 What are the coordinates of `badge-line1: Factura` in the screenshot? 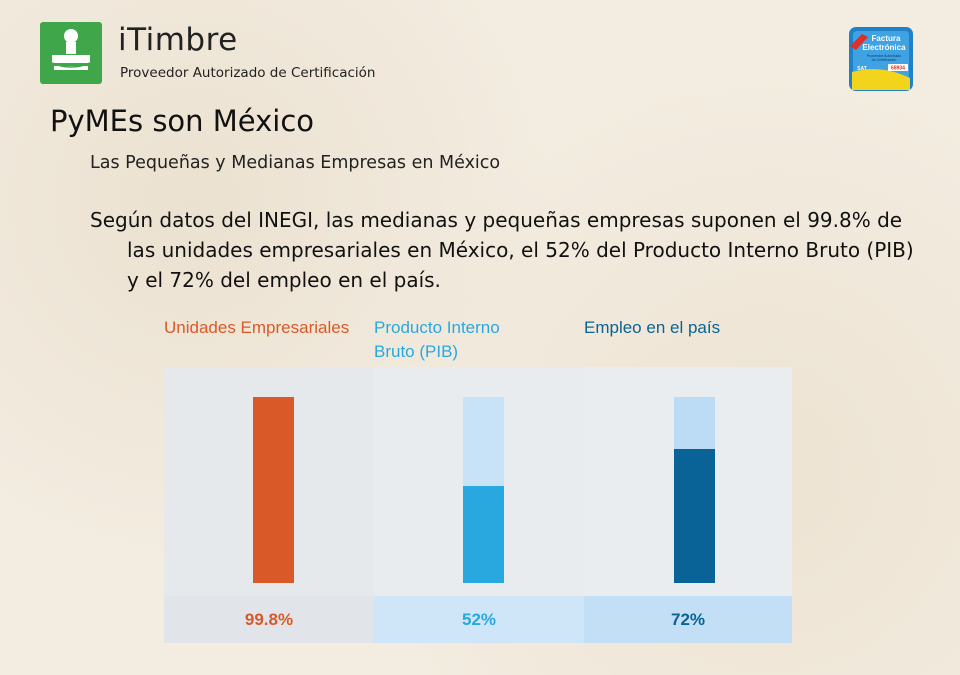 It's located at (886, 38).